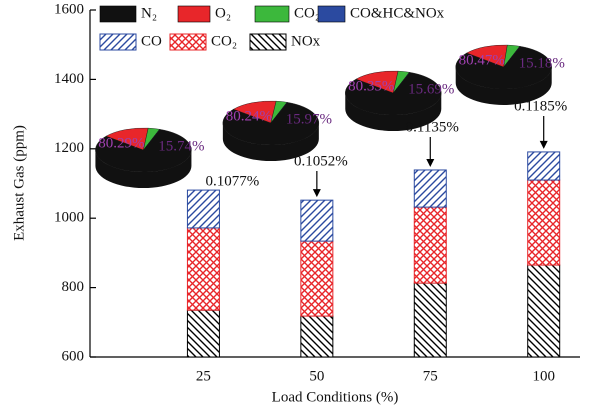 The height and width of the screenshot is (415, 600). What do you see at coordinates (543, 376) in the screenshot?
I see `x-tick-label: 100` at bounding box center [543, 376].